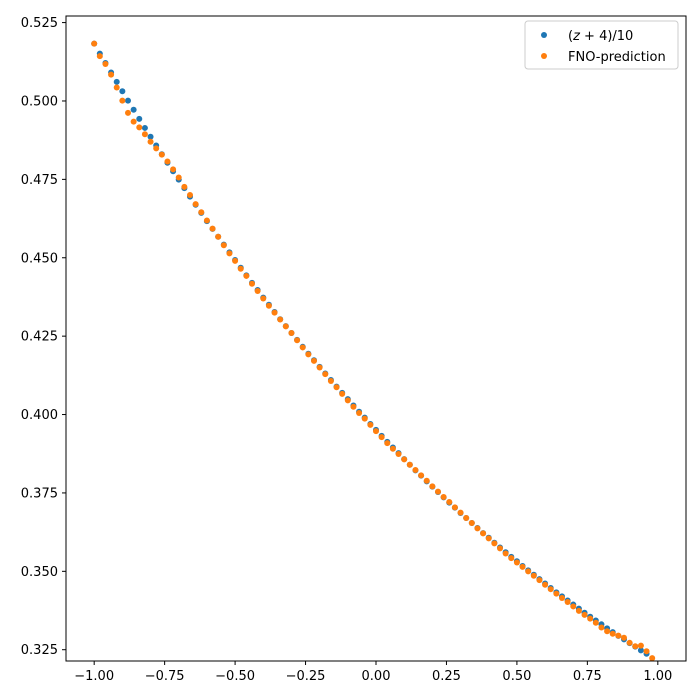 Image resolution: width=700 pixels, height=700 pixels. I want to click on y-tick-label: 0.400, so click(39, 415).